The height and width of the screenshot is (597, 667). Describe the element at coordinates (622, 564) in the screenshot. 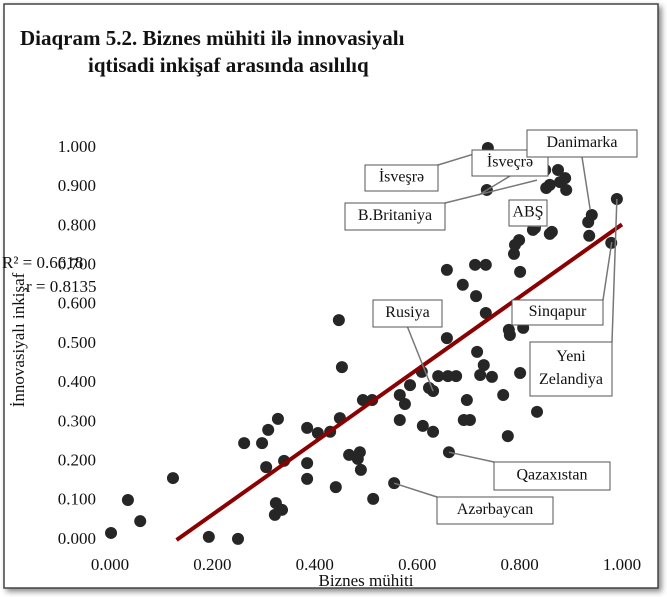

I see `x-tick-label: 1.000` at that location.